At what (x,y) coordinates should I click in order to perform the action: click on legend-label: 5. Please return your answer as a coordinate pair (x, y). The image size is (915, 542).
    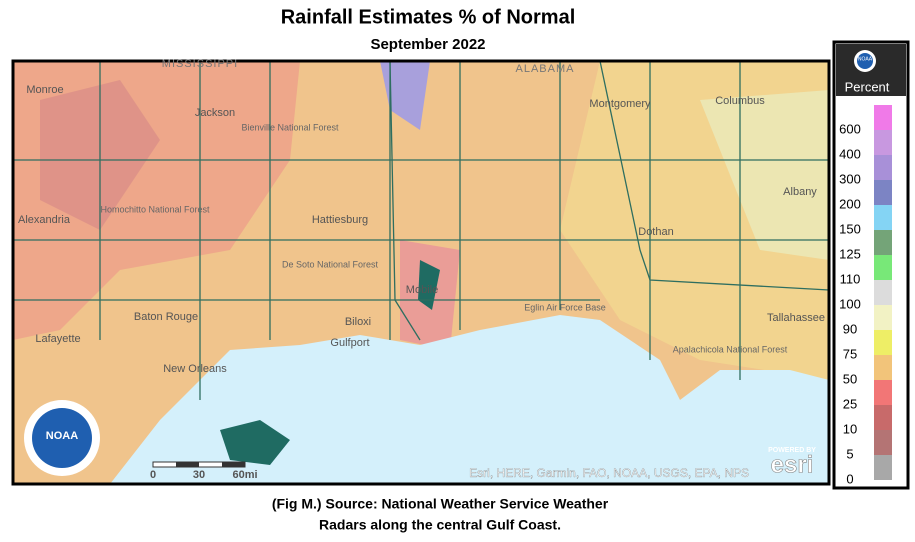
    Looking at the image, I should click on (849, 453).